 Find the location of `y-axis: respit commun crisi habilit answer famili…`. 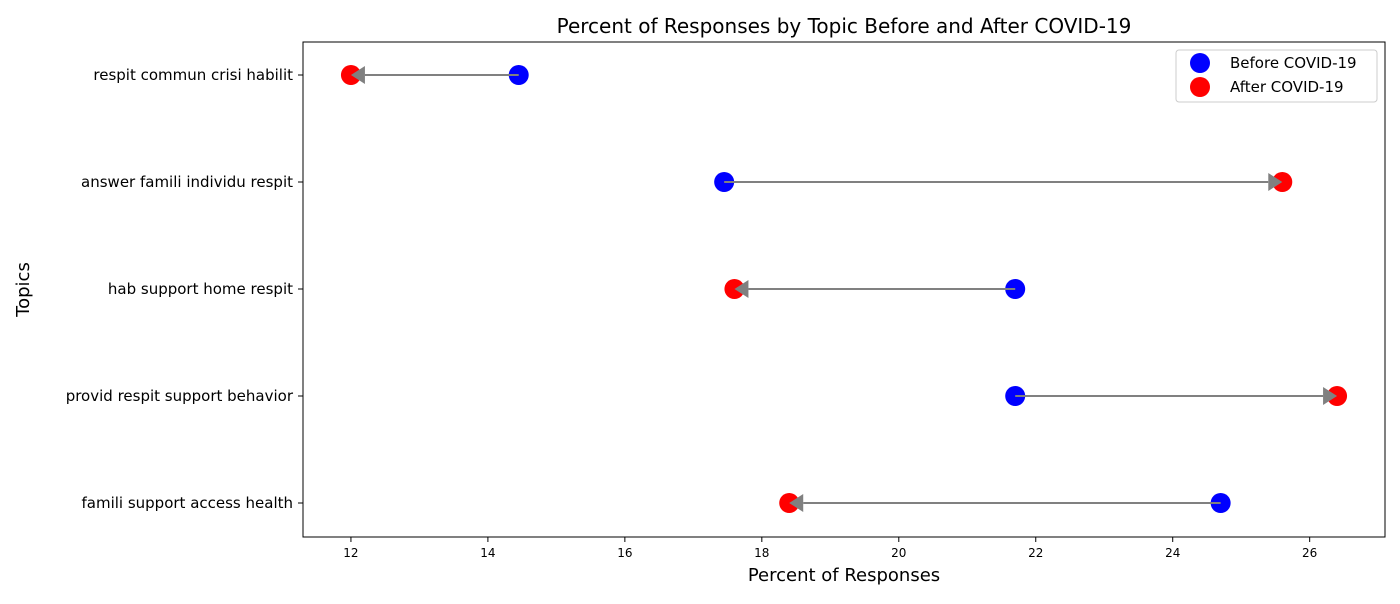

y-axis: respit commun crisi habilit answer famili… is located at coordinates (184, 289).